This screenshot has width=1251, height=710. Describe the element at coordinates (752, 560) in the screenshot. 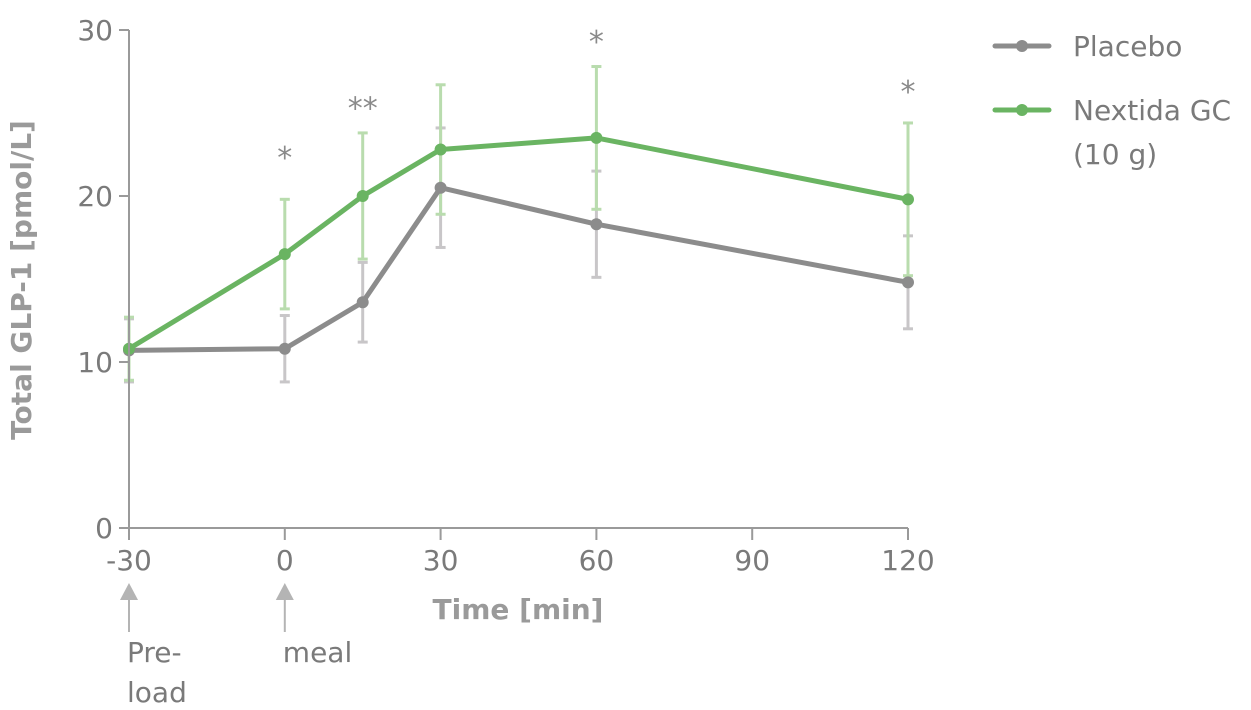

I see `x-tick-label: 90` at that location.